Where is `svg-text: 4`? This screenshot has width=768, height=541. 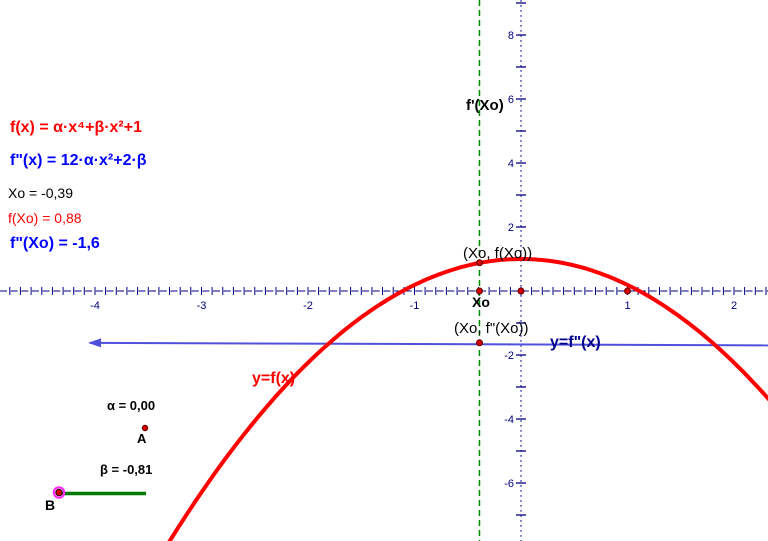 svg-text: 4 is located at coordinates (511, 164).